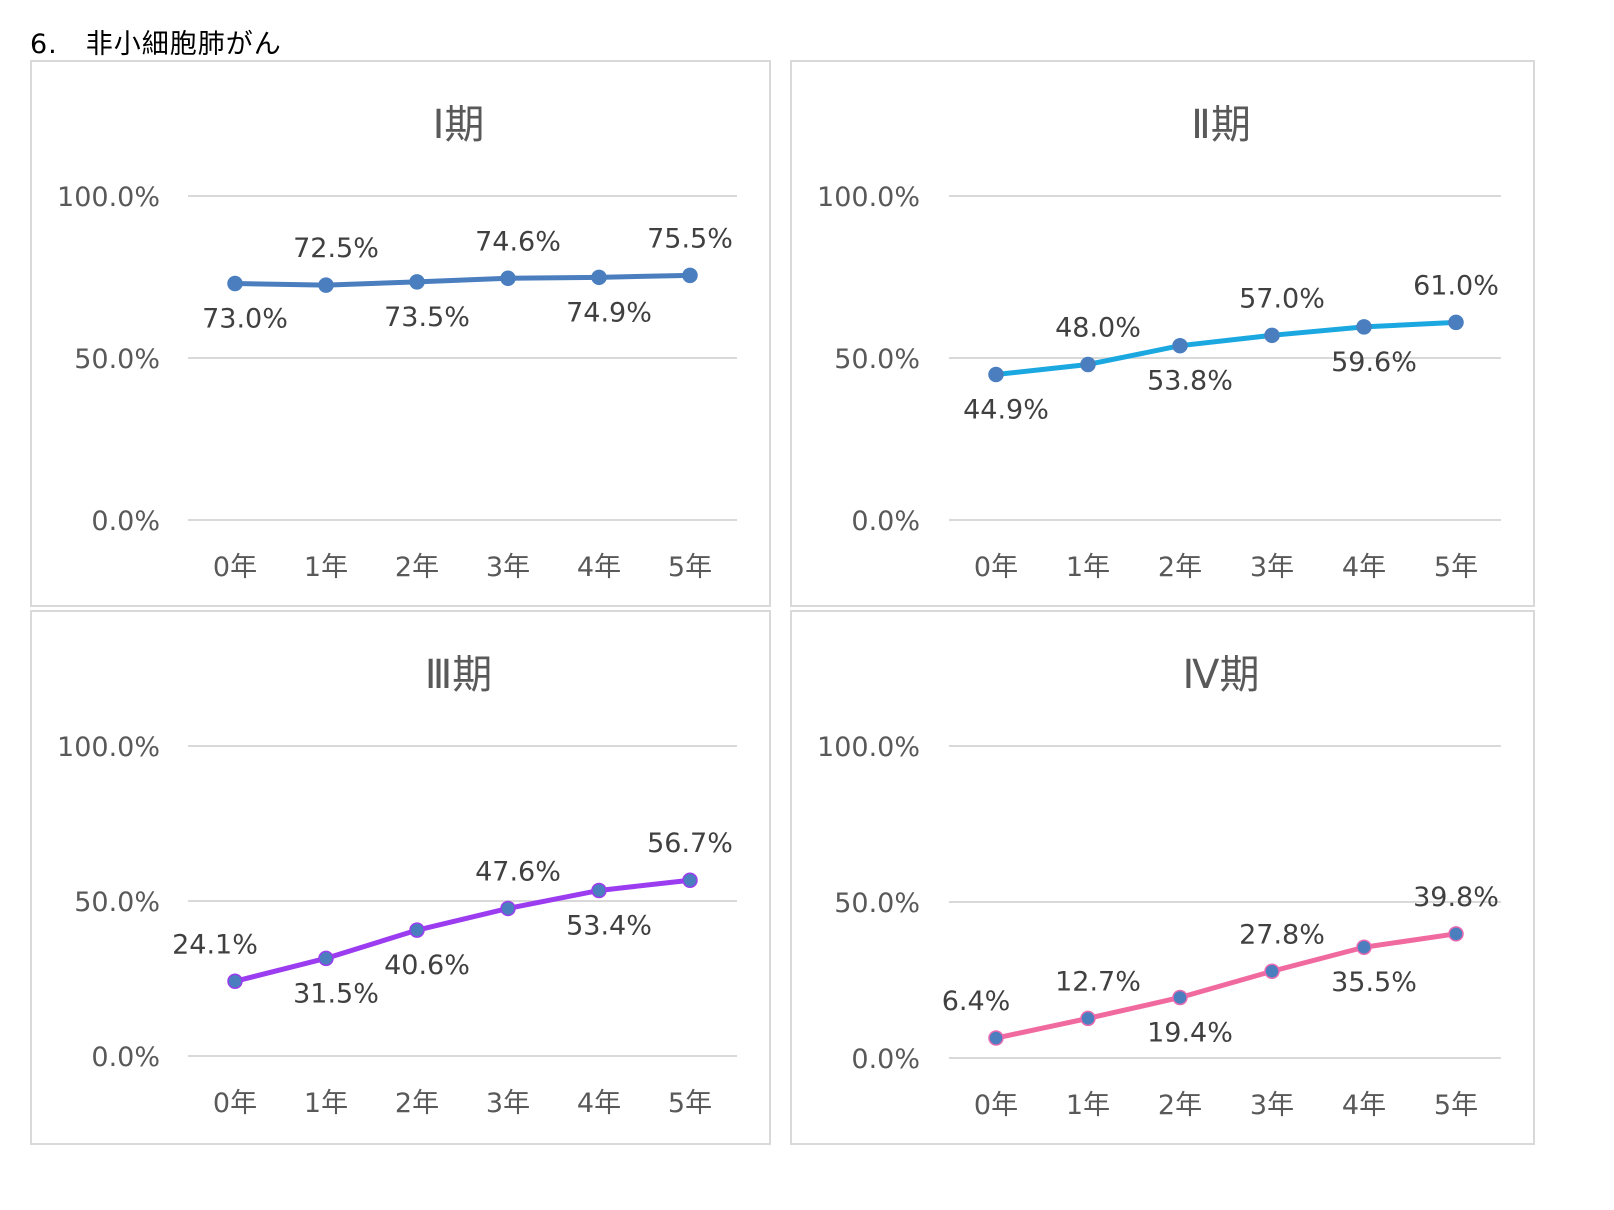 The height and width of the screenshot is (1210, 1614). Describe the element at coordinates (1221, 675) in the screenshot. I see `chart-title: Ⅳ期` at that location.